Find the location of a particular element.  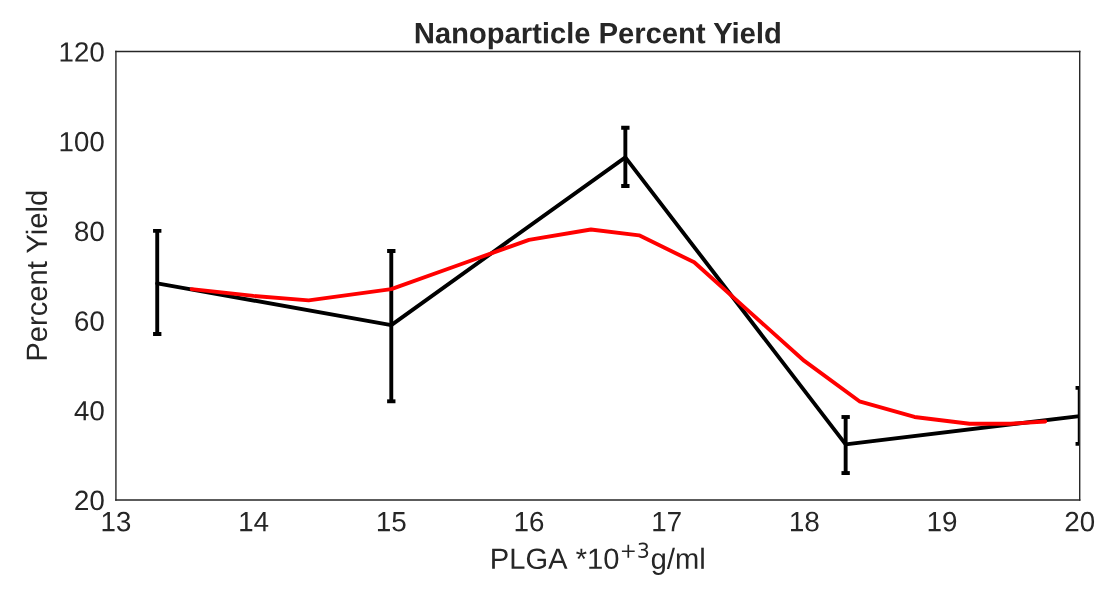

chart-title: Nanoparticle Percent Yield is located at coordinates (597, 36).